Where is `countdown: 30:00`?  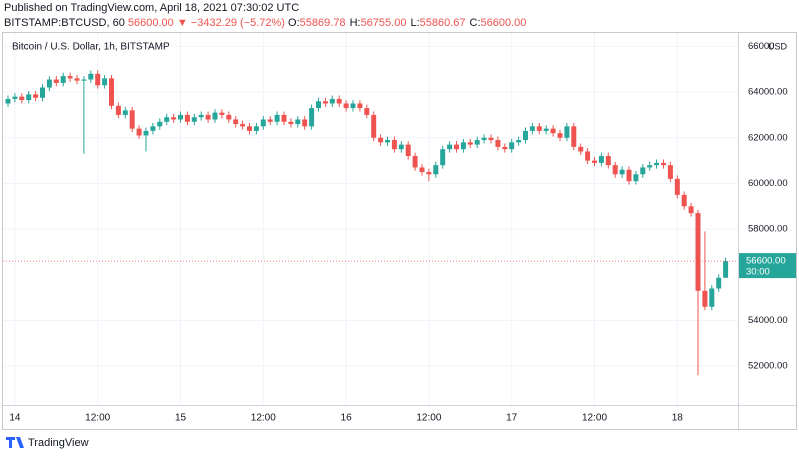
countdown: 30:00 is located at coordinates (758, 272).